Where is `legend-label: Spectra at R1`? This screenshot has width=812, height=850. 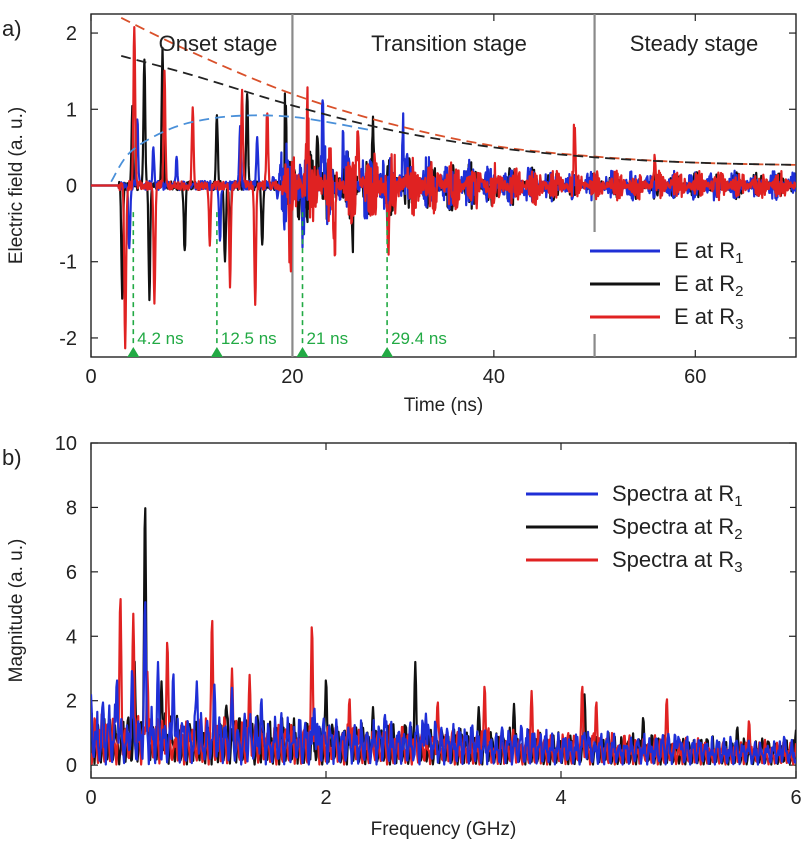 legend-label: Spectra at R1 is located at coordinates (677, 495).